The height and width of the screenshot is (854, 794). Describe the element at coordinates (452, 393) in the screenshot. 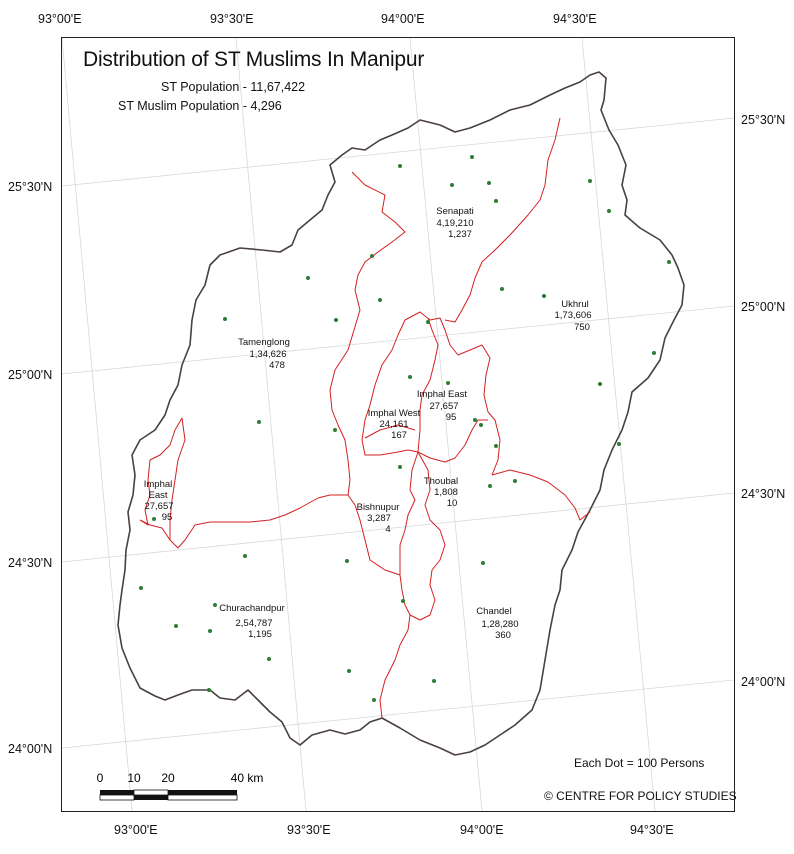

I see `district-boundary-imphal-west` at that location.